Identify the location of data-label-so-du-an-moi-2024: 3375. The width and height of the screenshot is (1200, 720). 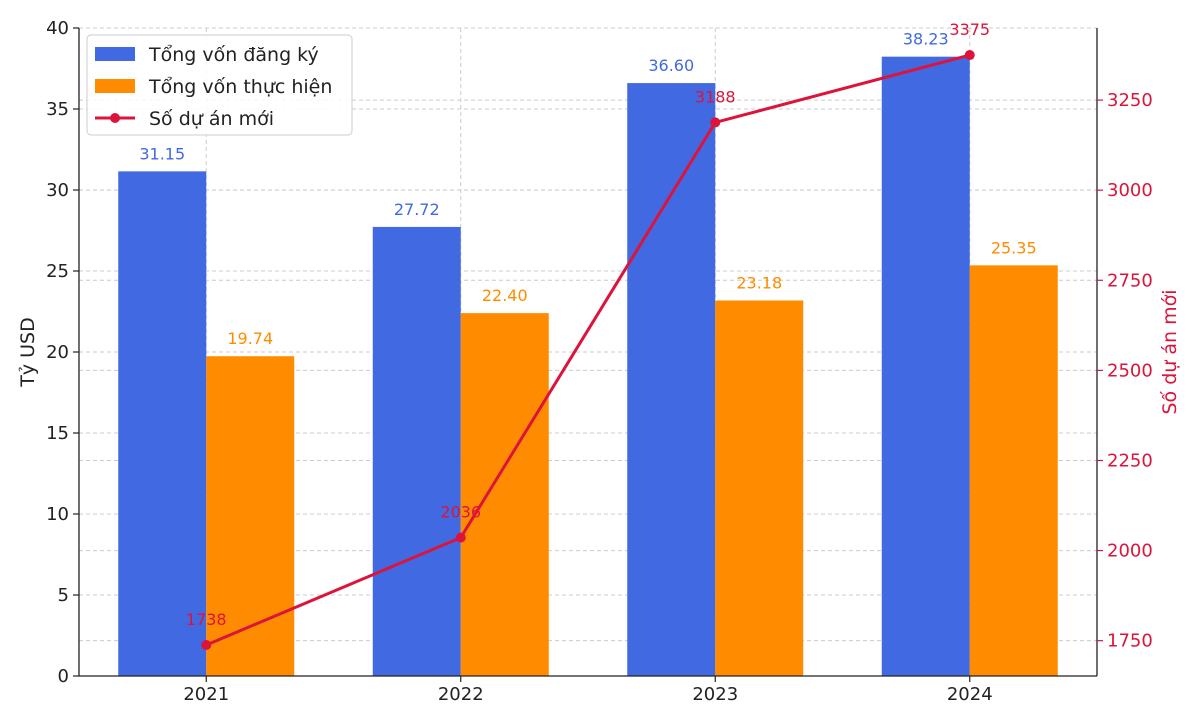
(969, 29).